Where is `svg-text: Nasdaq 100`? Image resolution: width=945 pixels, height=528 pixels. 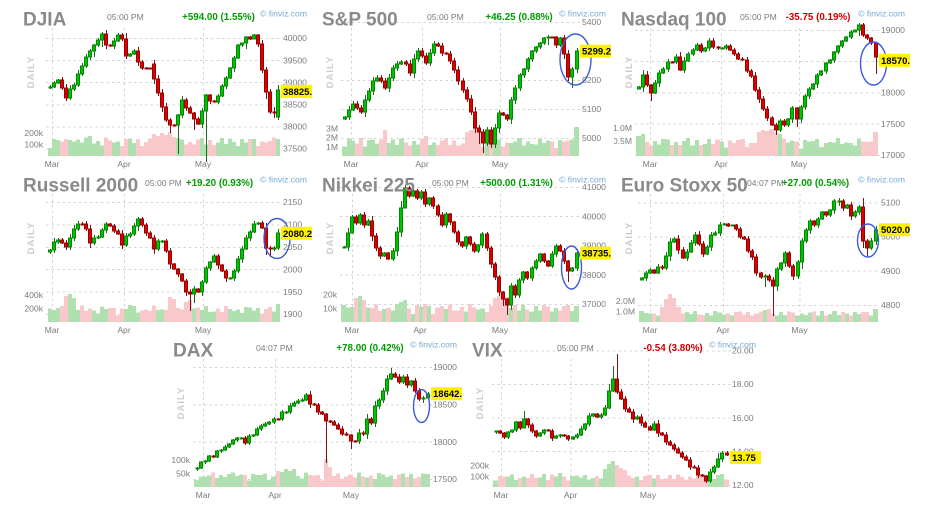
svg-text: Nasdaq 100 is located at coordinates (674, 20).